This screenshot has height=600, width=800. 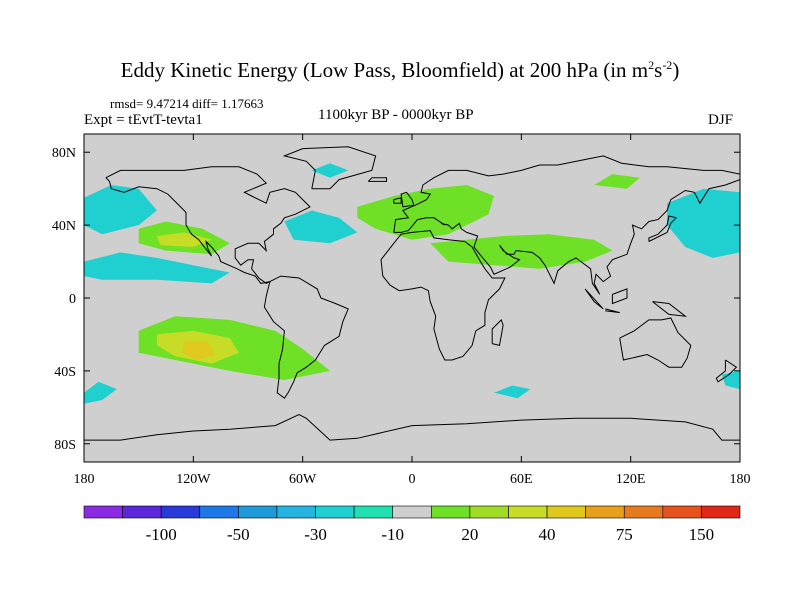 I want to click on y-tick-label: 80N, so click(x=64, y=153).